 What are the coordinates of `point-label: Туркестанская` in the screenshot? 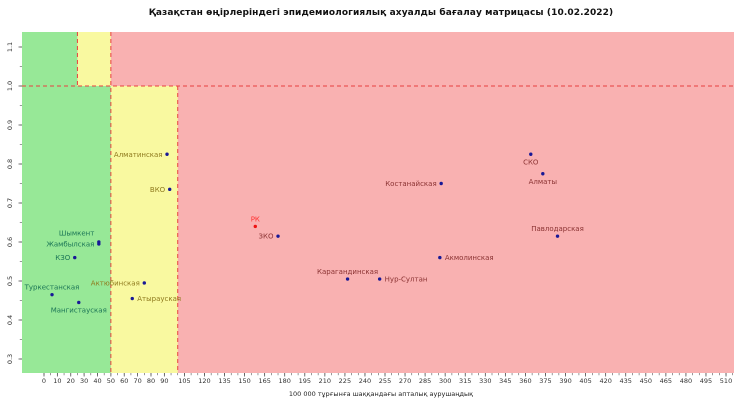 It's located at (52, 288).